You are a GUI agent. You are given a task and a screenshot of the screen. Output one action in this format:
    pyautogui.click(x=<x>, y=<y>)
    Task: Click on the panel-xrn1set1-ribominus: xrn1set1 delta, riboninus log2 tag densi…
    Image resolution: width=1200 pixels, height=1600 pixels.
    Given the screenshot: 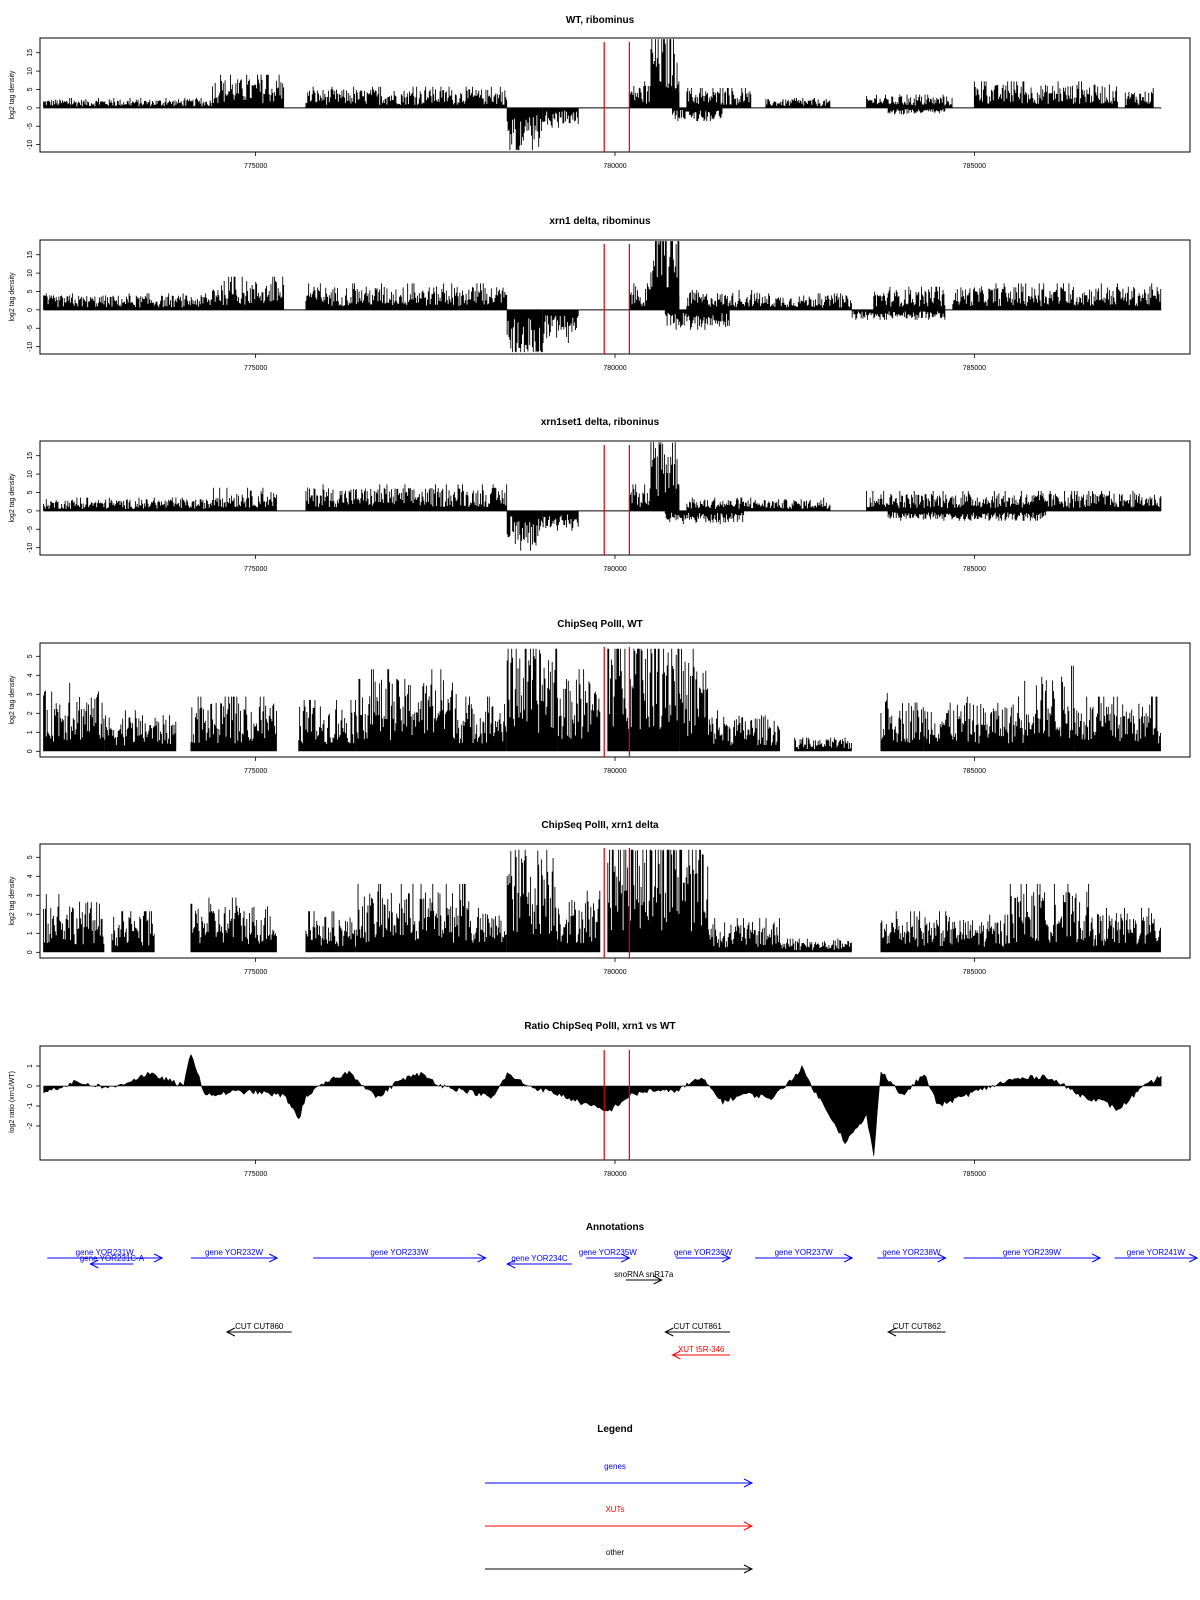 What is the action you would take?
    pyautogui.click(x=600, y=495)
    